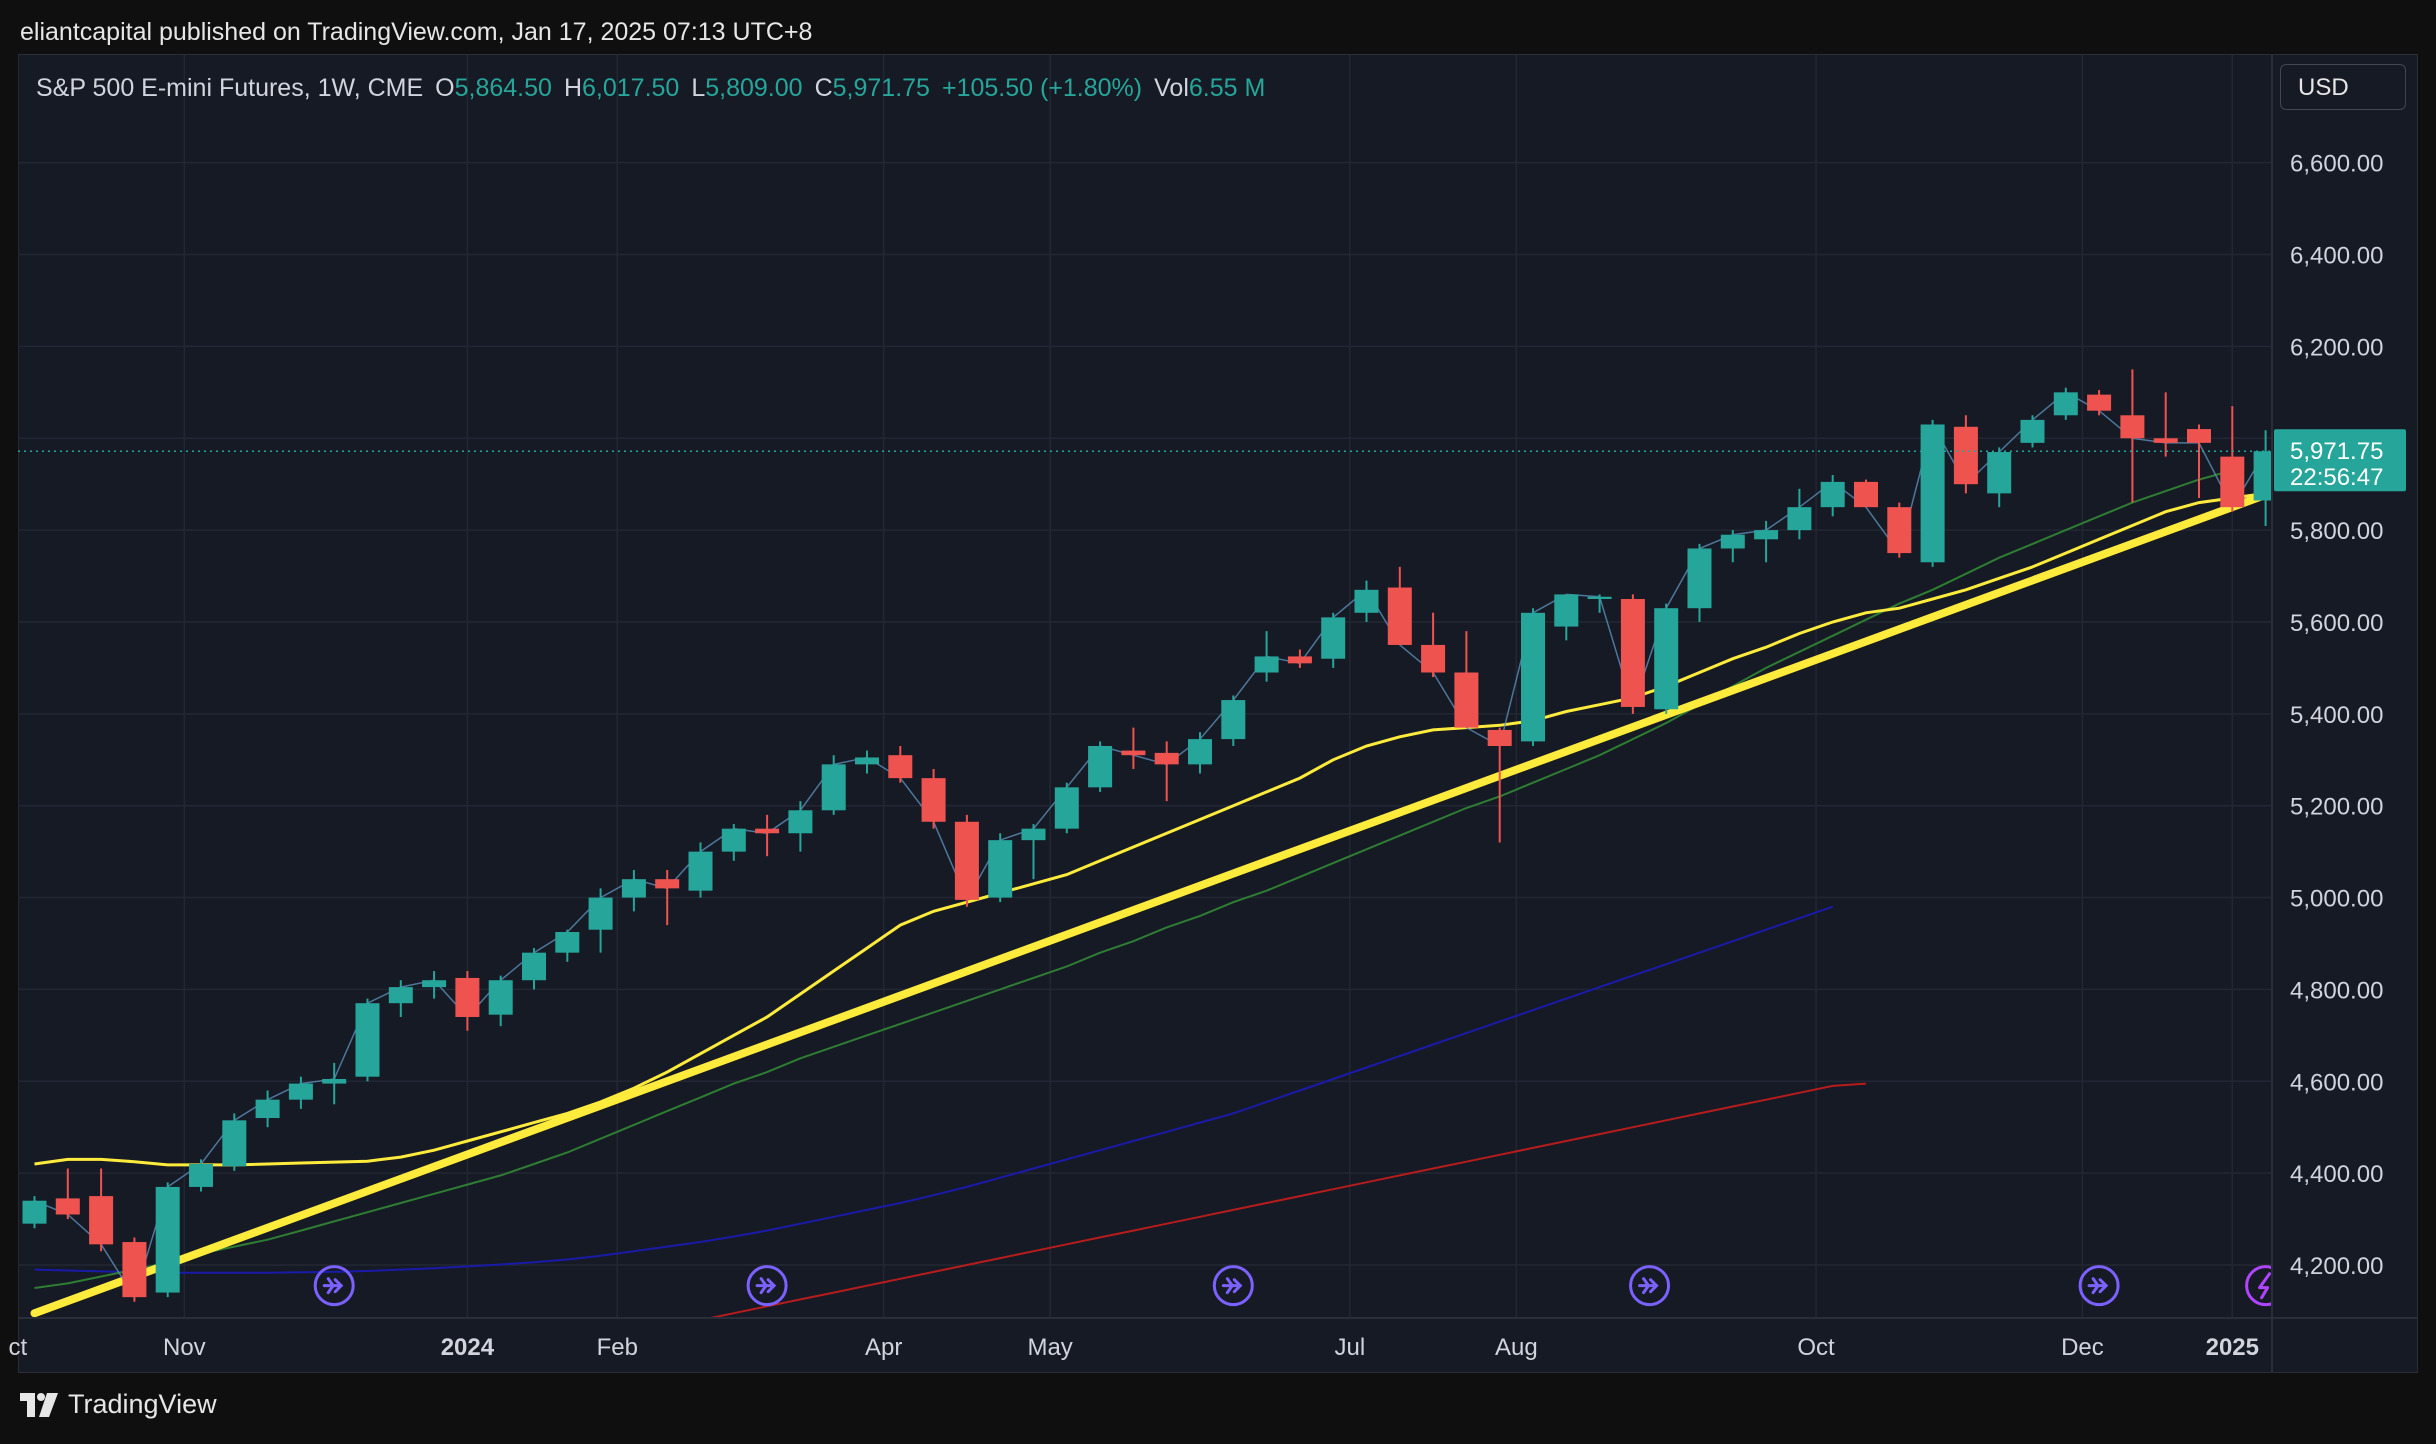  Describe the element at coordinates (754, 88) in the screenshot. I see `low-value: 5,809.00` at that location.